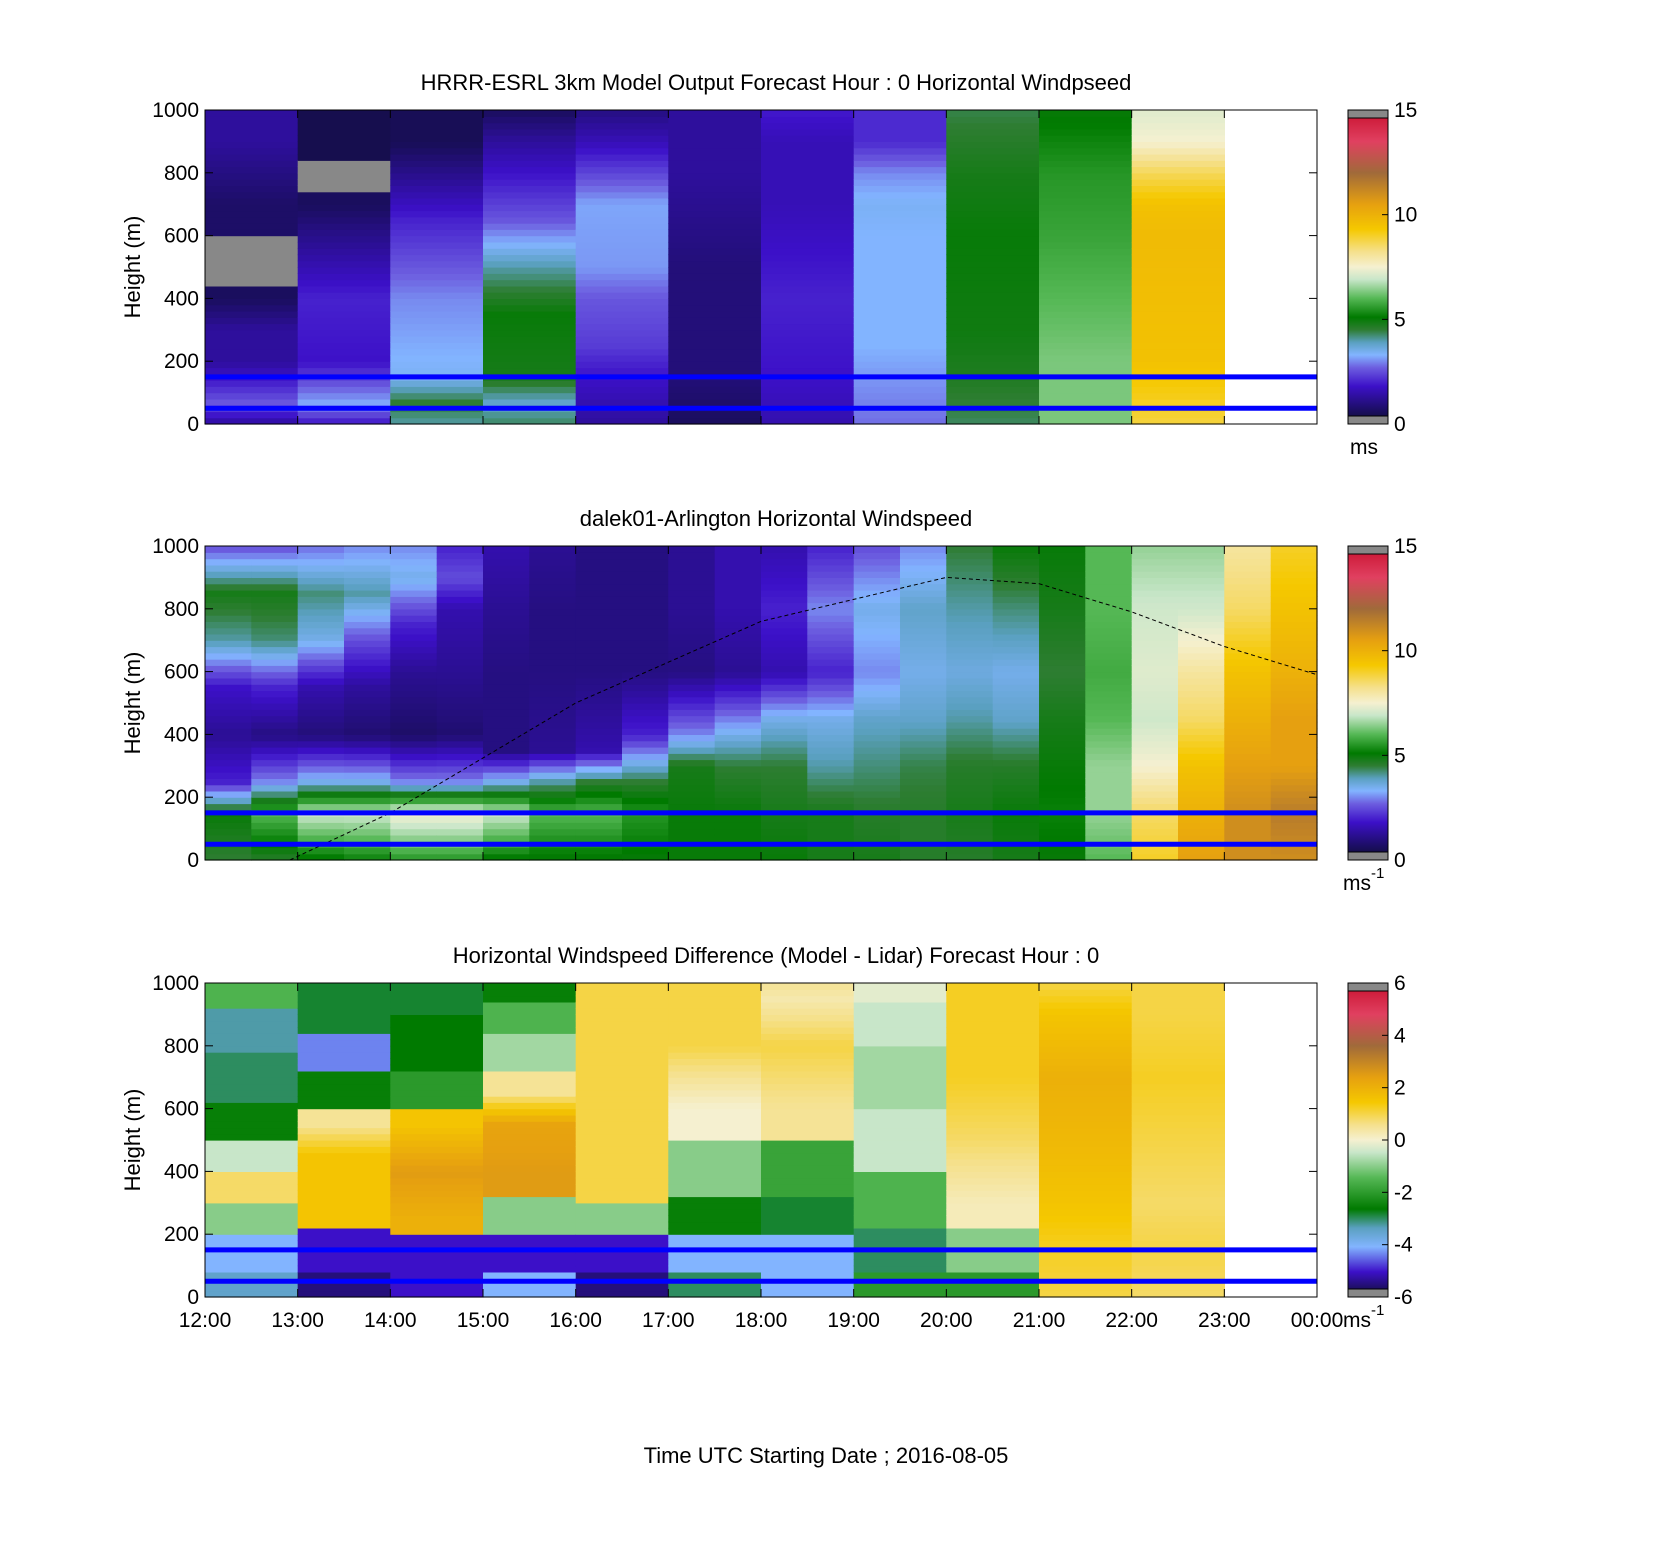 The width and height of the screenshot is (1680, 1561). What do you see at coordinates (1368, 1293) in the screenshot?
I see `colorbar-lower-cap` at bounding box center [1368, 1293].